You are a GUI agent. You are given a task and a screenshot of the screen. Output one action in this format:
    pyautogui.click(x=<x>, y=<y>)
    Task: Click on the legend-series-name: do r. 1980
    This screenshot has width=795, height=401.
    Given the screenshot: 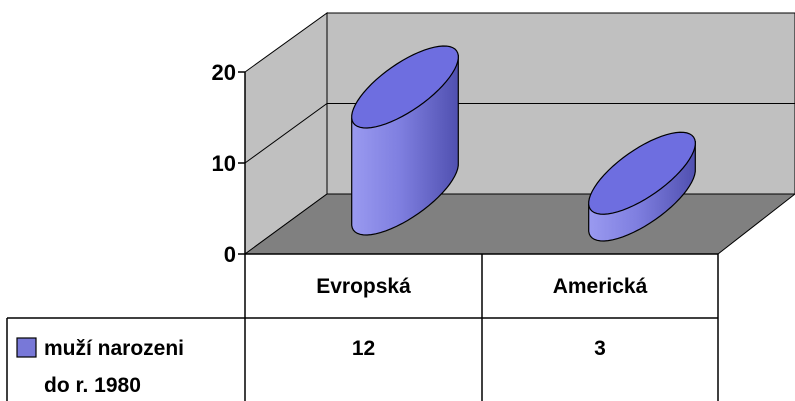 What is the action you would take?
    pyautogui.click(x=92, y=385)
    